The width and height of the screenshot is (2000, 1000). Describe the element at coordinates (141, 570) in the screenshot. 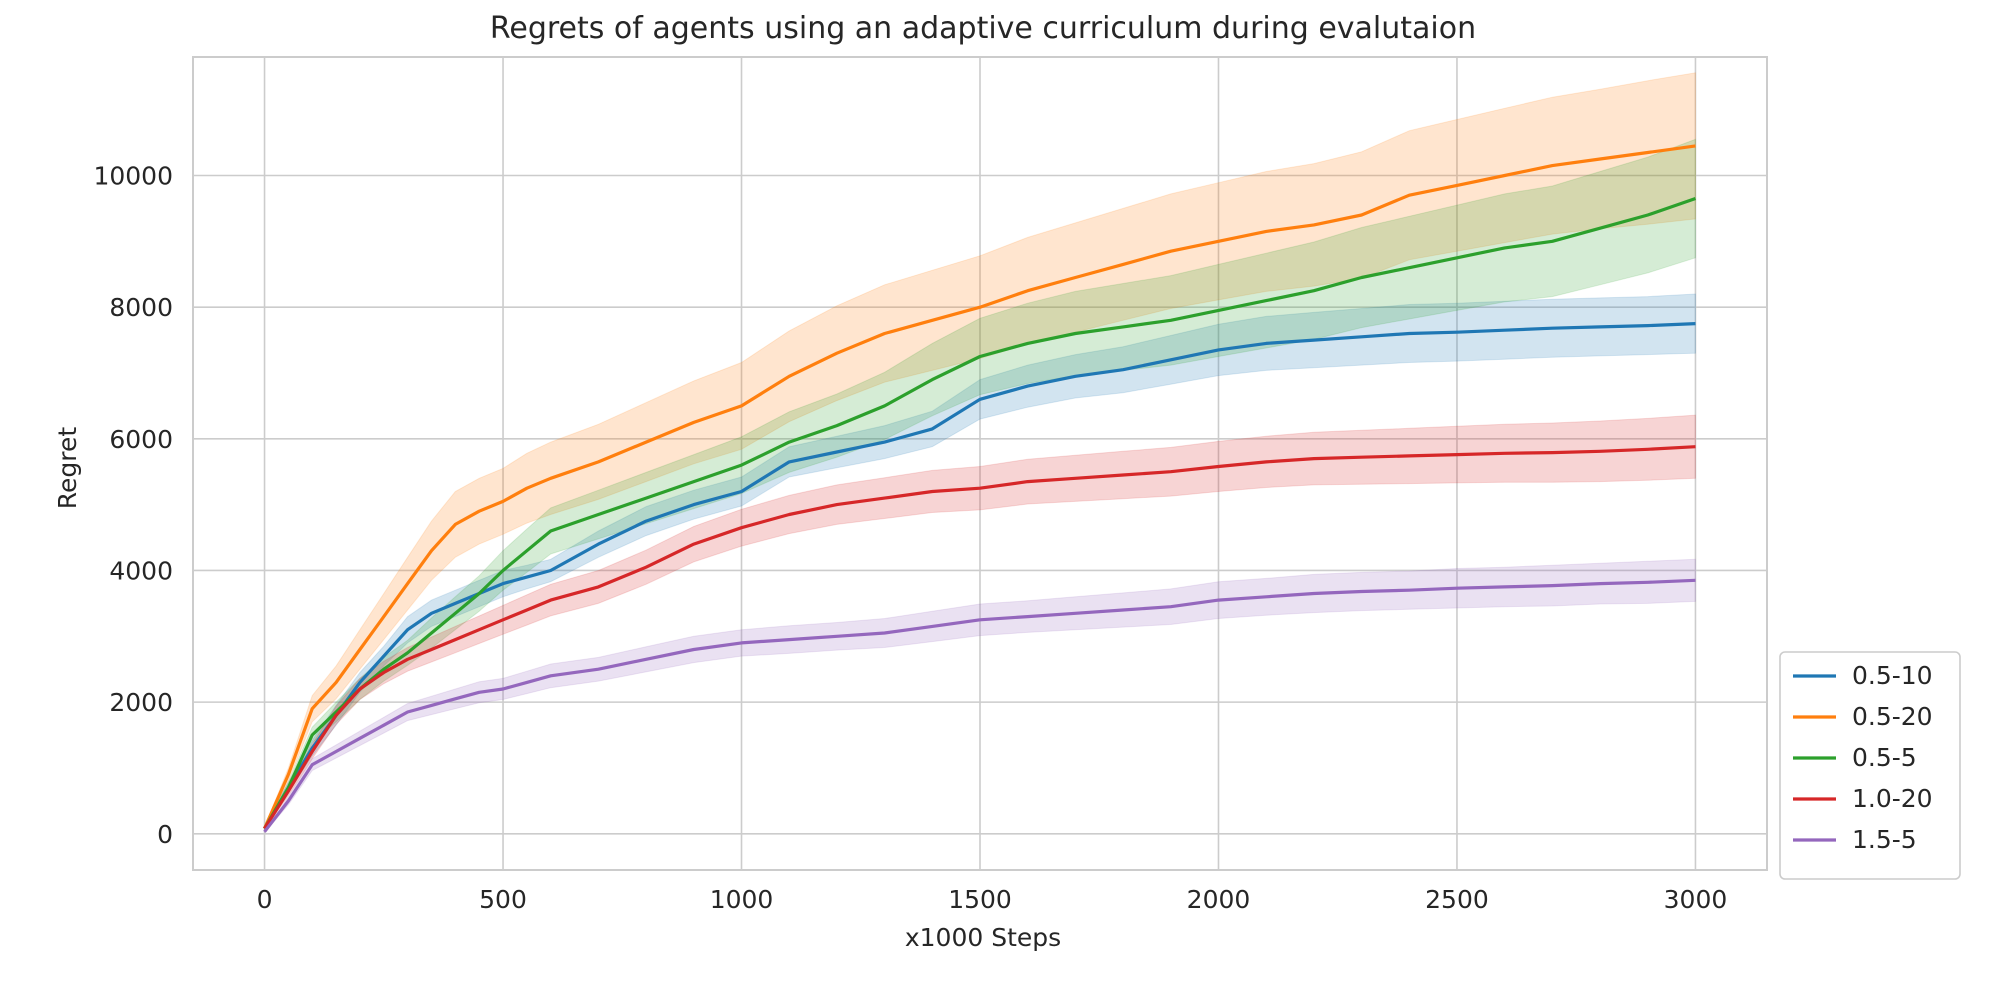

I see `y-tick-label: 4000` at that location.